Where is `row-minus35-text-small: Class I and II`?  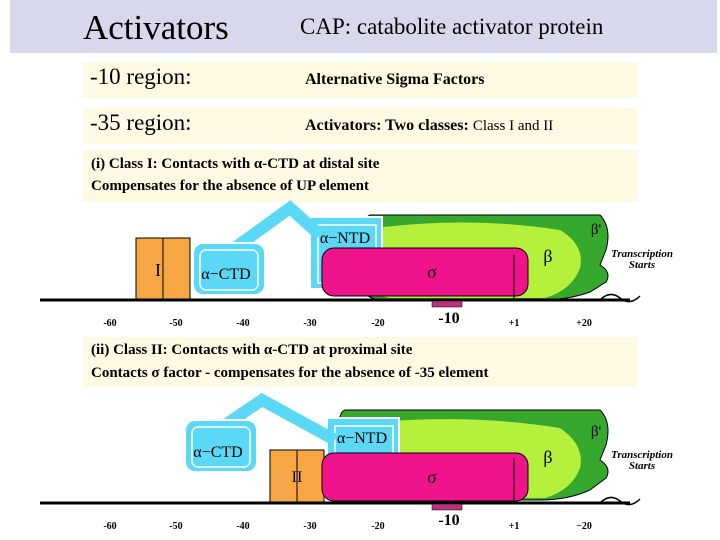
row-minus35-text-small: Class I and II is located at coordinates (513, 126).